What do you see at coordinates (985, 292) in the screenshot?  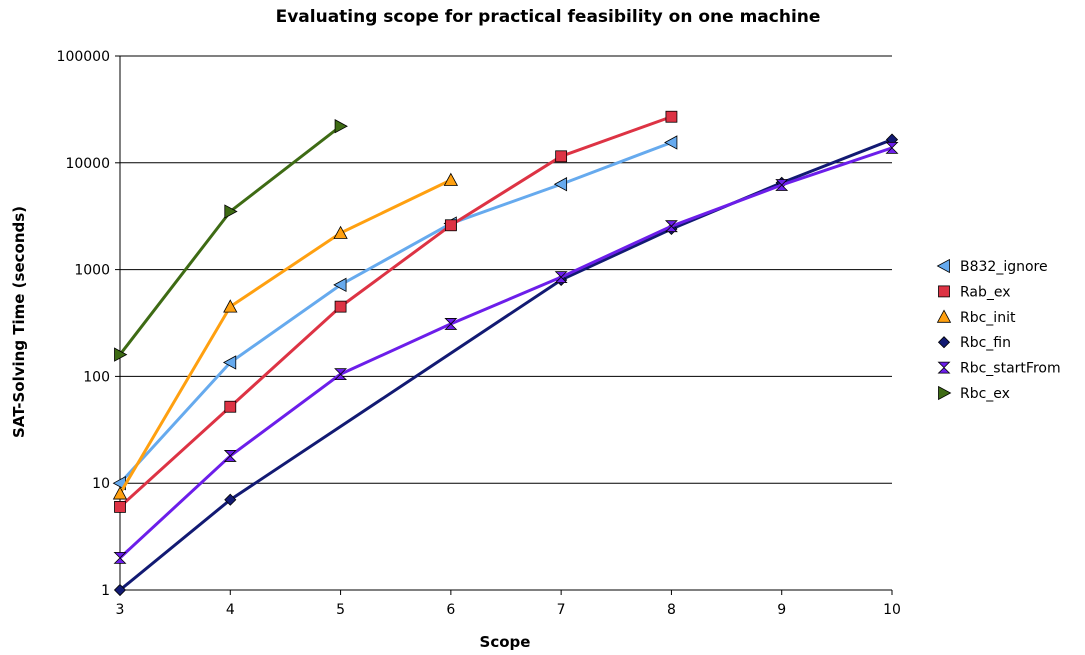 I see `legend-label: Rab_ex` at bounding box center [985, 292].